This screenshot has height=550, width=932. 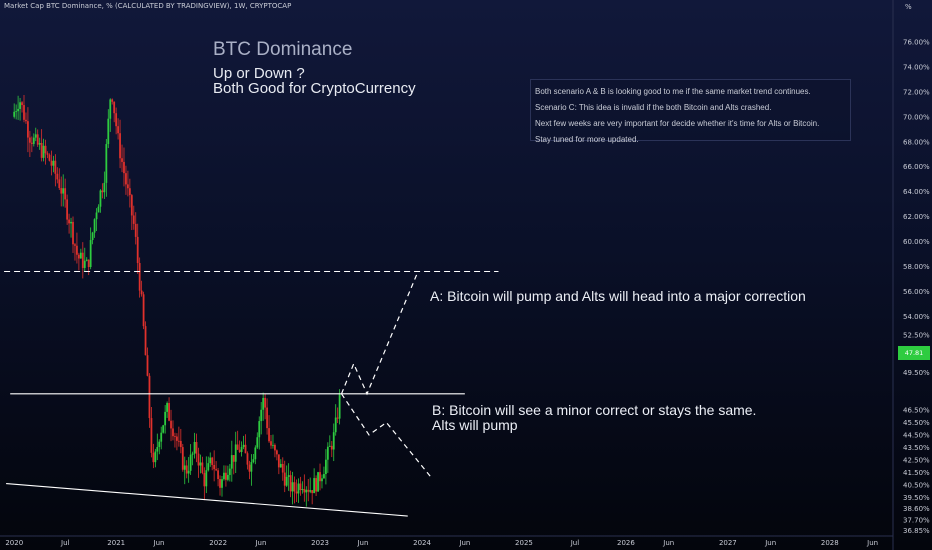 I want to click on y-tick-label: 72.00%, so click(x=916, y=92).